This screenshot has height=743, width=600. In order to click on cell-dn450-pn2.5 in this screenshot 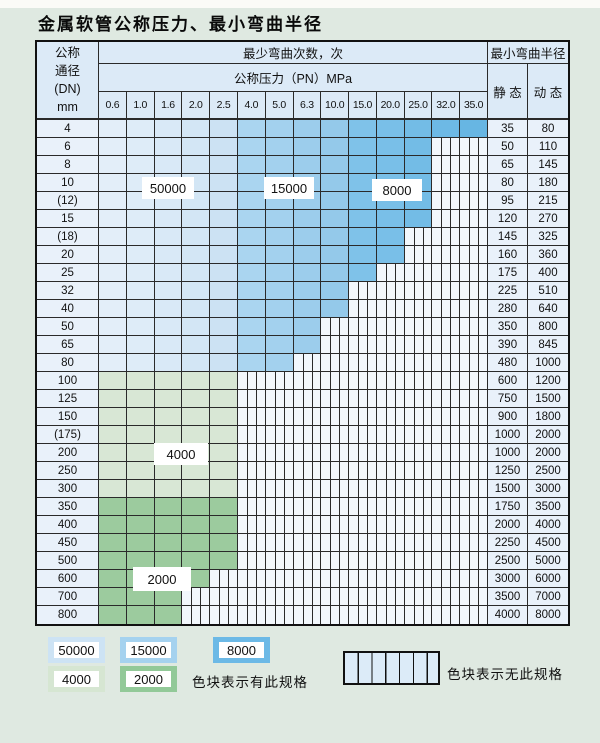, I will do `click(224, 543)`.